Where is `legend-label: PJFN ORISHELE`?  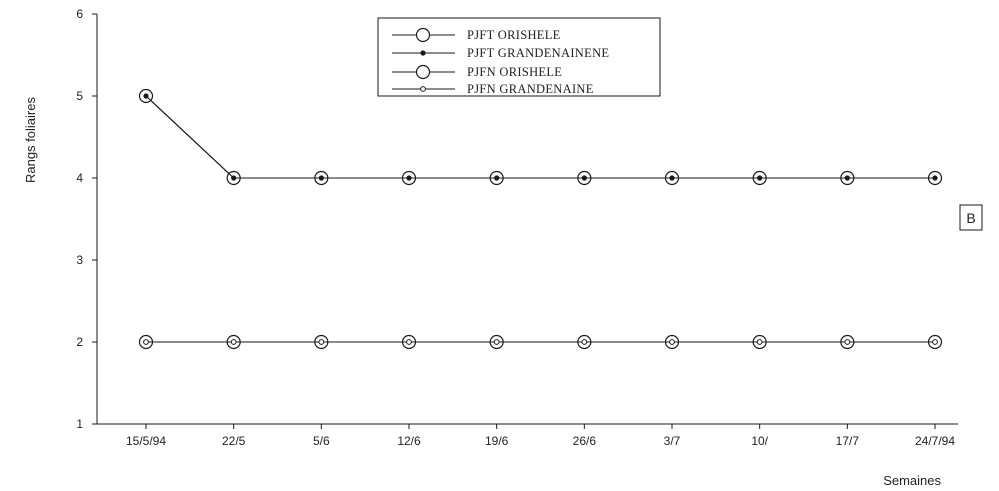
legend-label: PJFN ORISHELE is located at coordinates (514, 72).